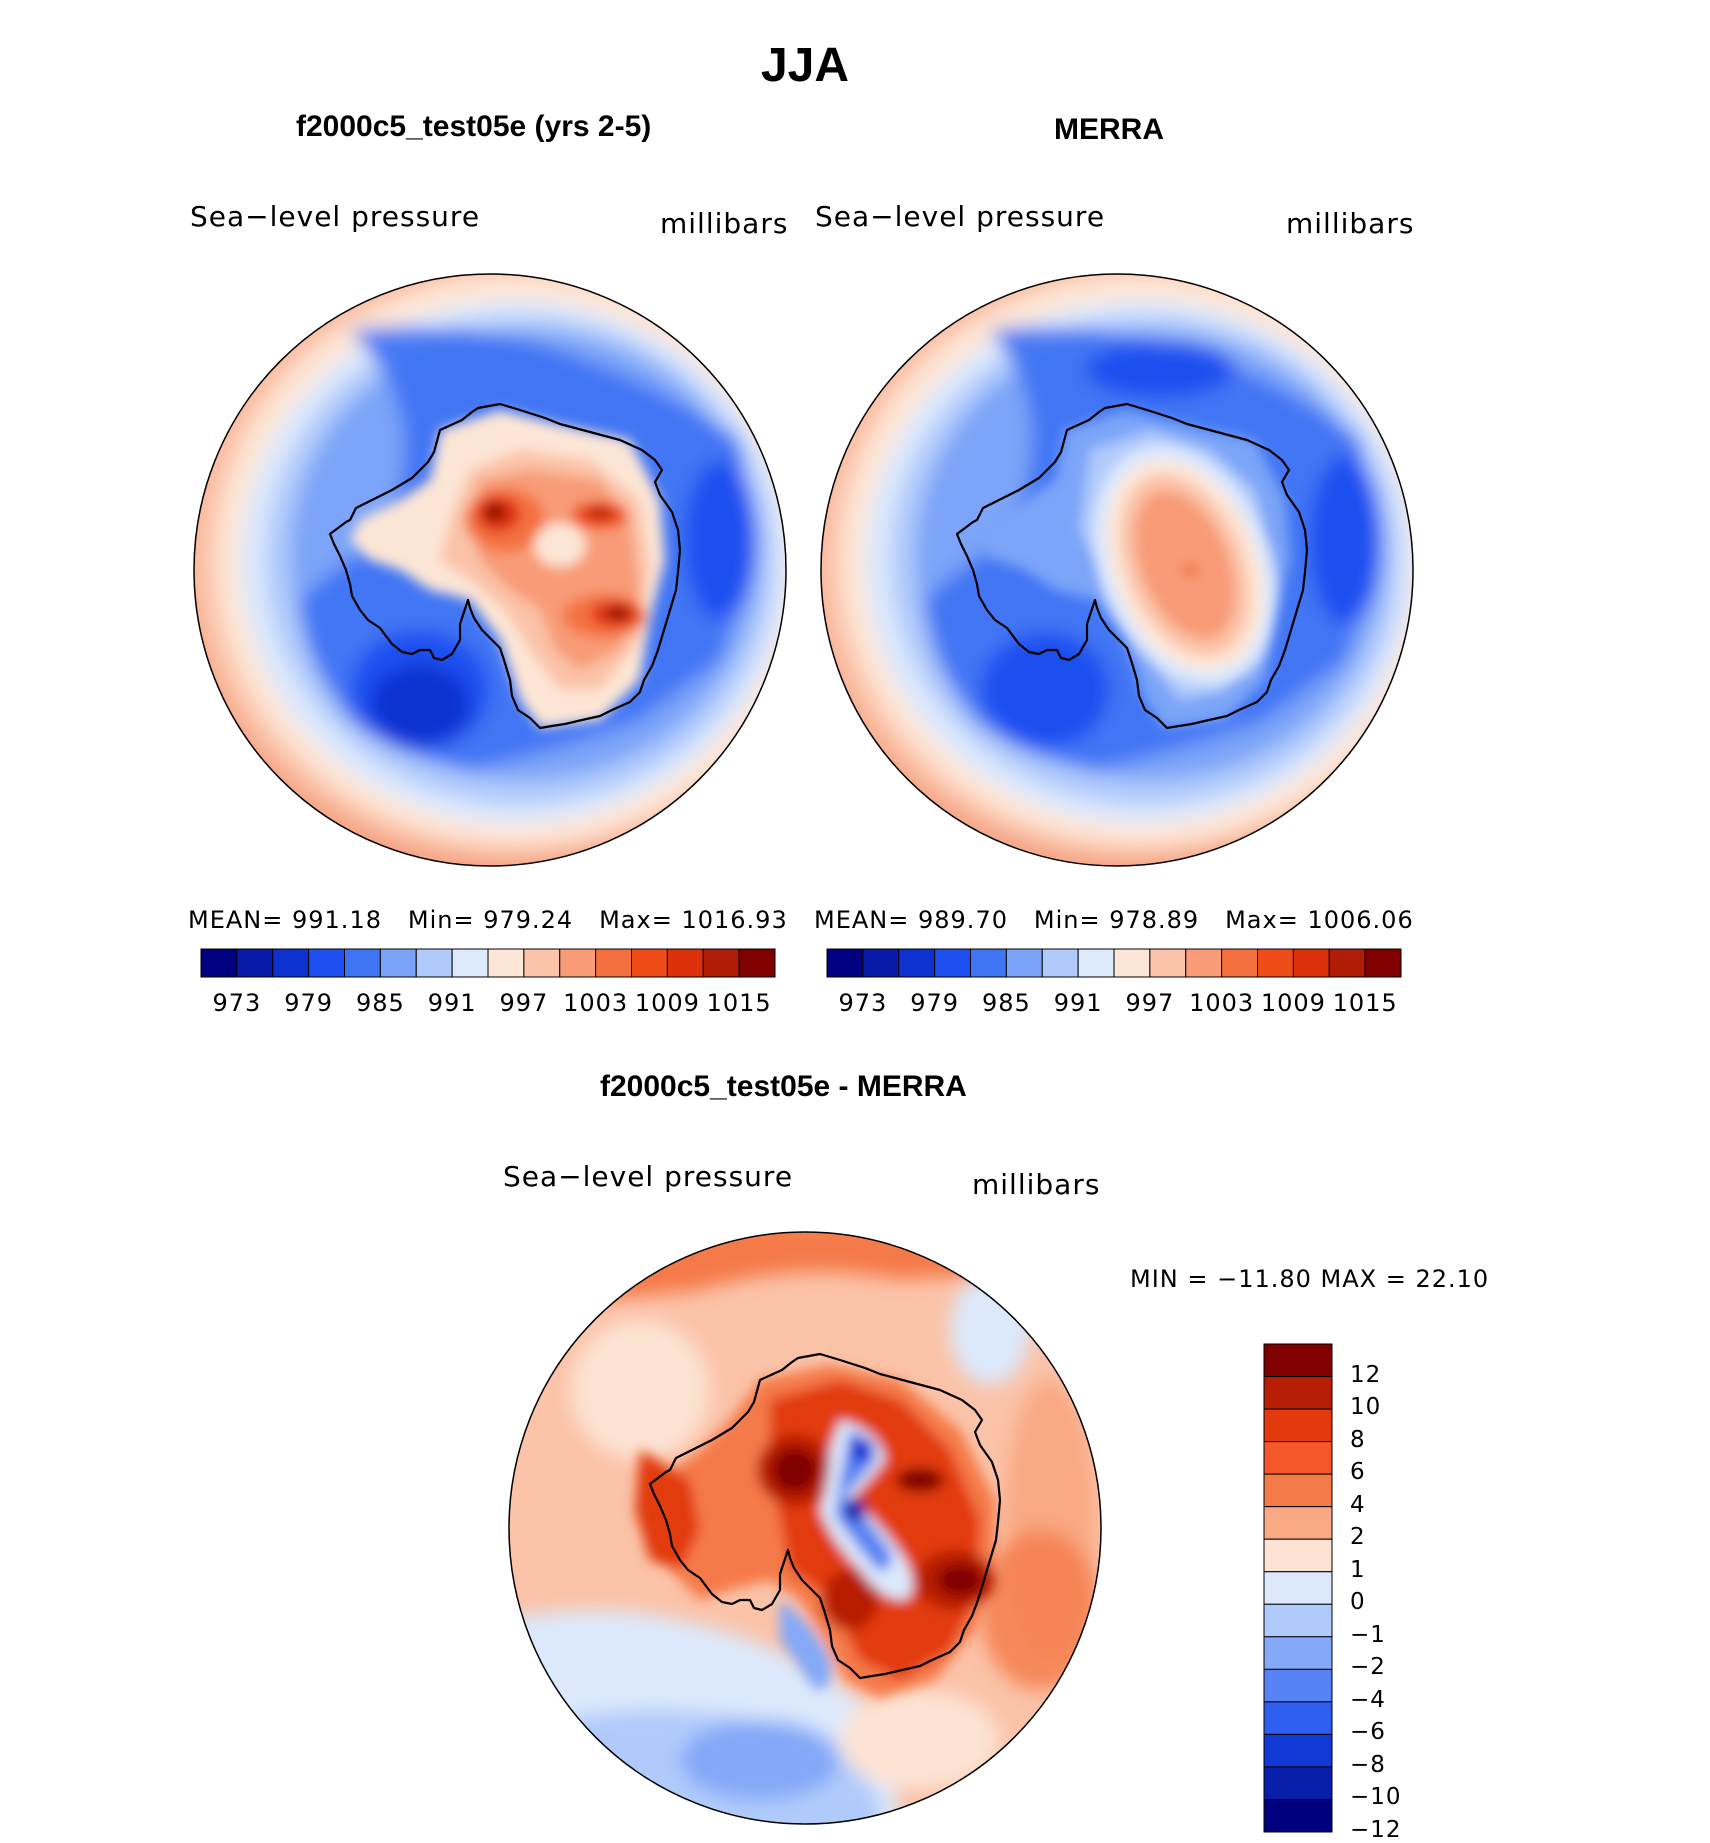 The image size is (1710, 1843). I want to click on colorbar-tick-label: −8, so click(1368, 1764).